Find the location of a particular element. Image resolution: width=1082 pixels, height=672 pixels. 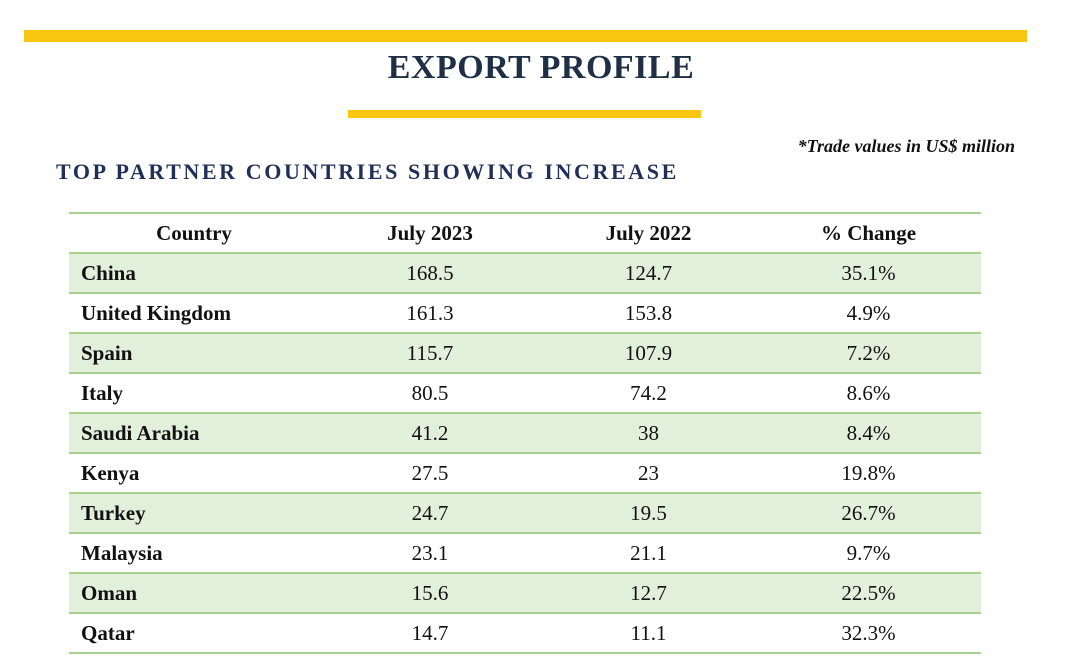

july-2022-cell: 74.2 is located at coordinates (648, 393).